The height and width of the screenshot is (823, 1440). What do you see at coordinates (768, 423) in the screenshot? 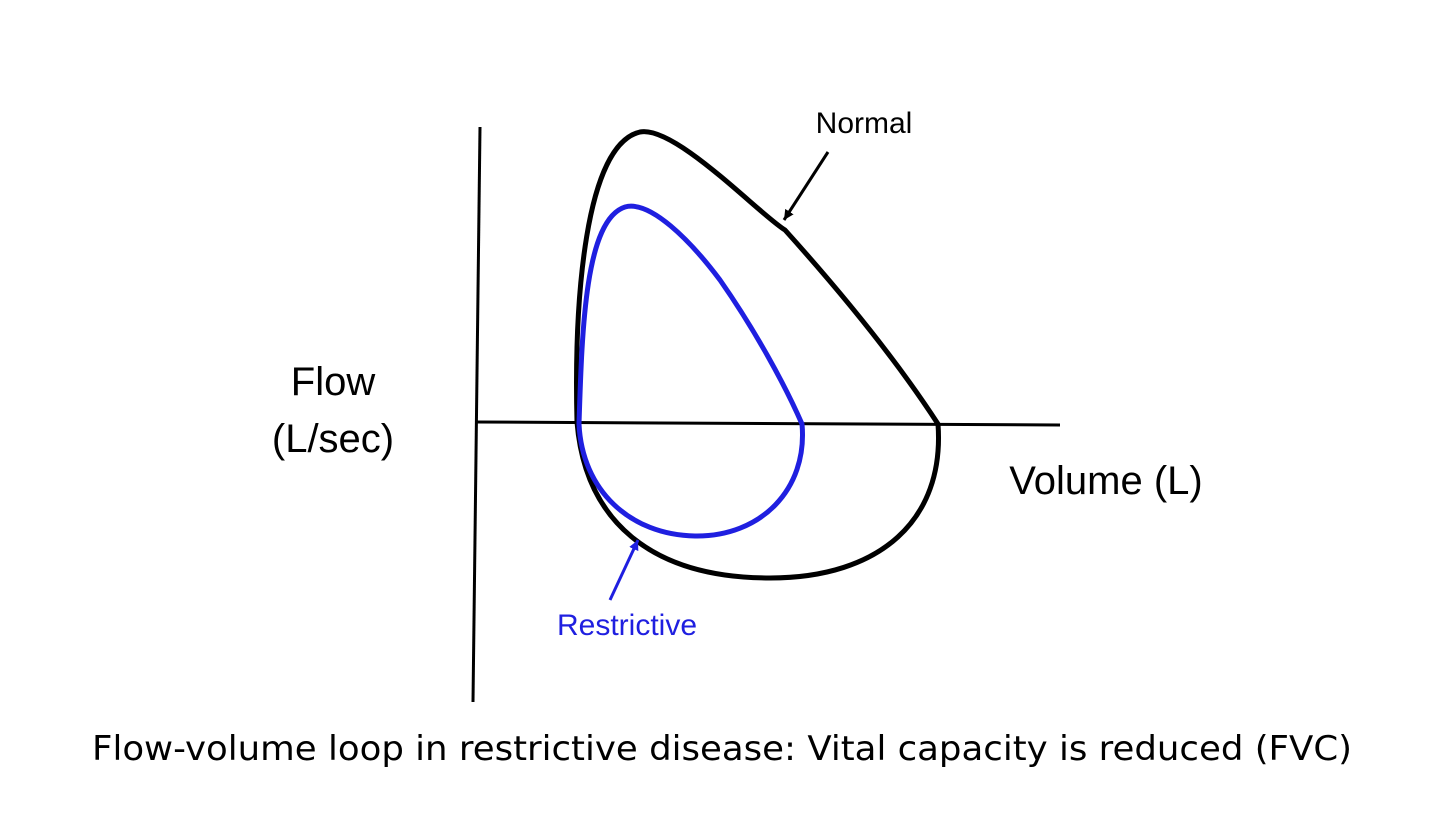
I see `volume-axis` at bounding box center [768, 423].